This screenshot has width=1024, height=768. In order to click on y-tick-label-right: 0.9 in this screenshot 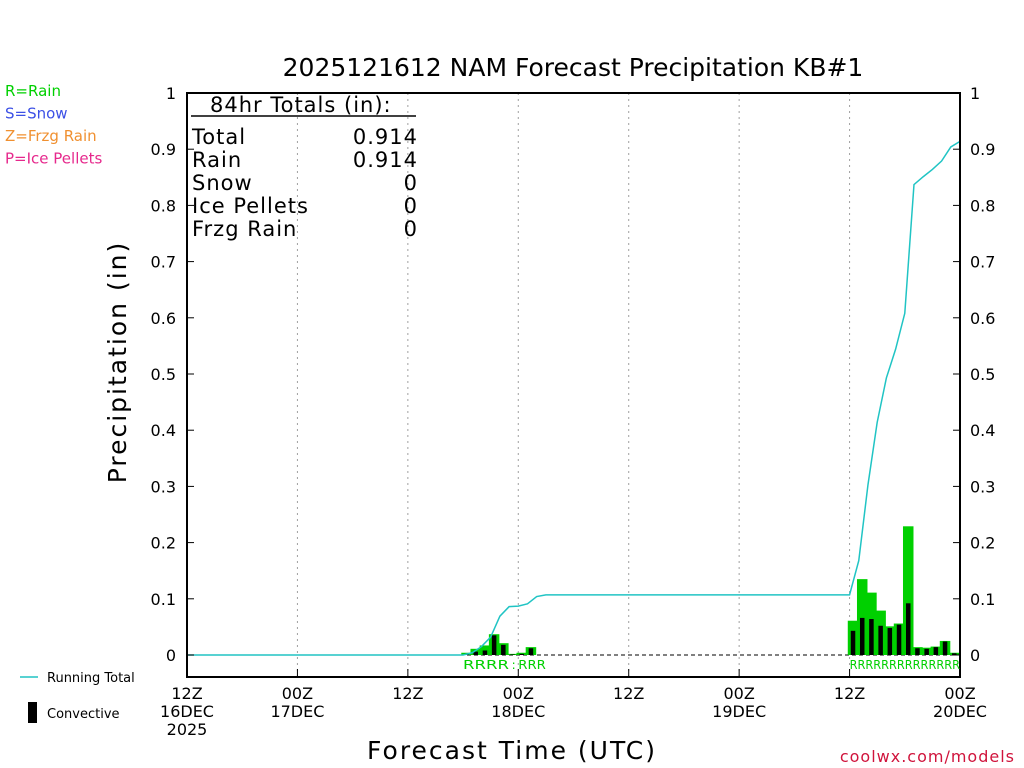, I will do `click(982, 149)`.